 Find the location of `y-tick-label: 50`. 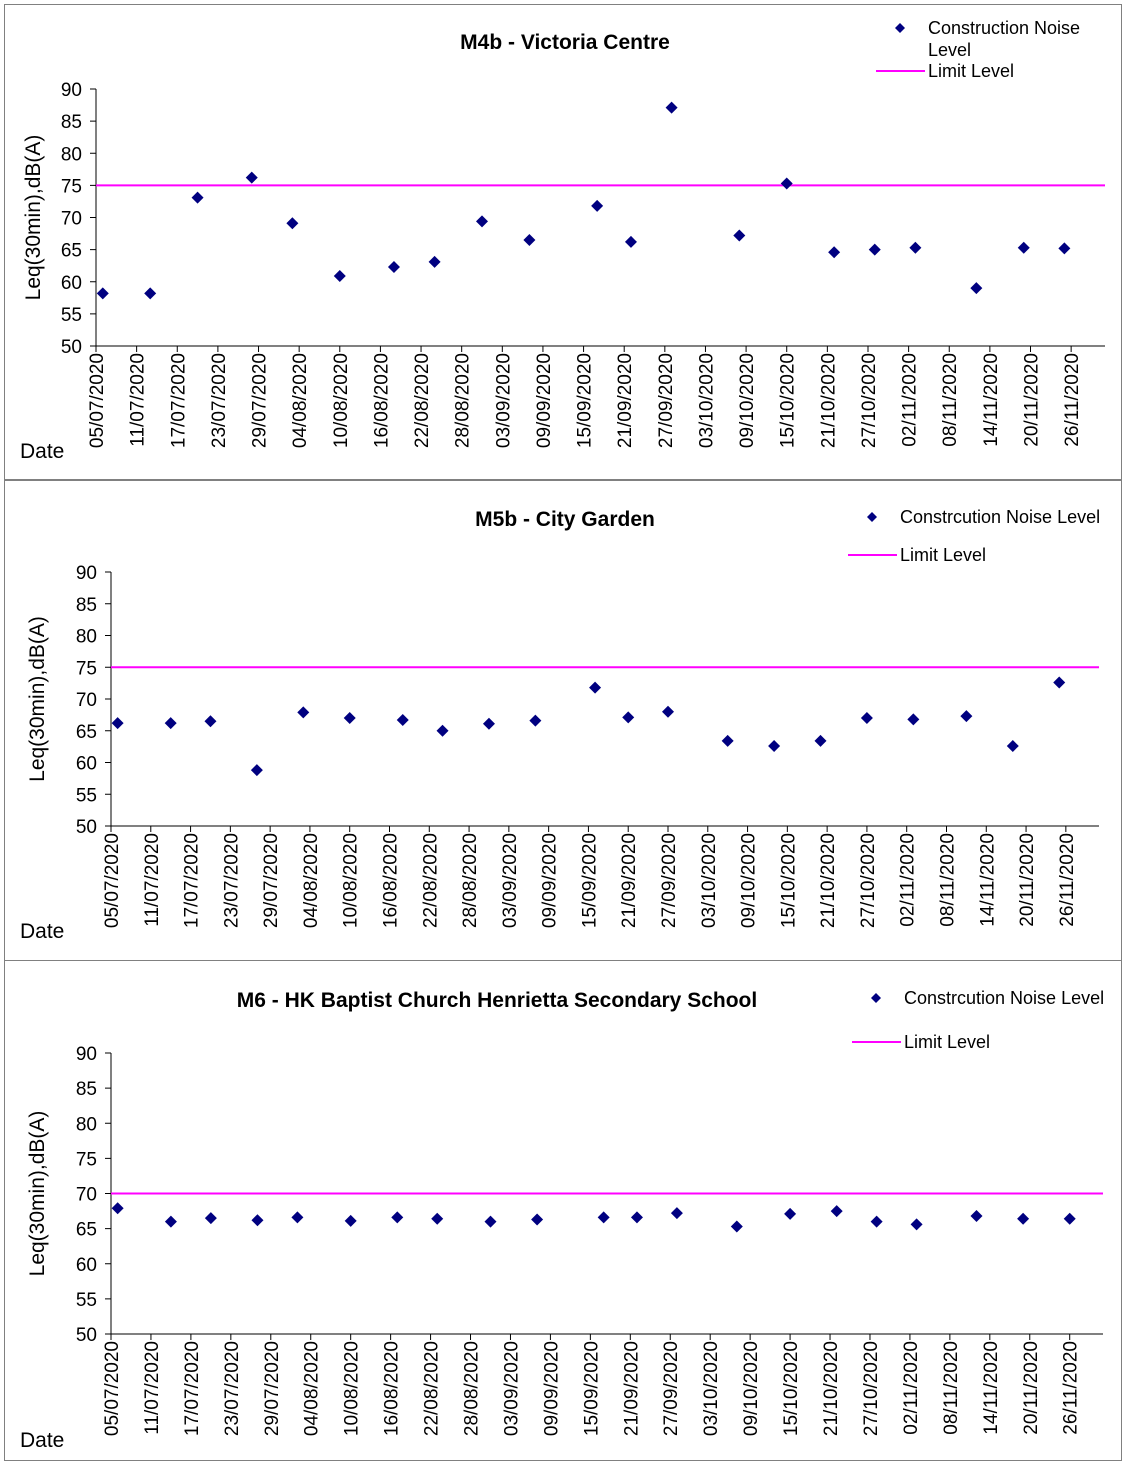

y-tick-label: 50 is located at coordinates (86, 1335).